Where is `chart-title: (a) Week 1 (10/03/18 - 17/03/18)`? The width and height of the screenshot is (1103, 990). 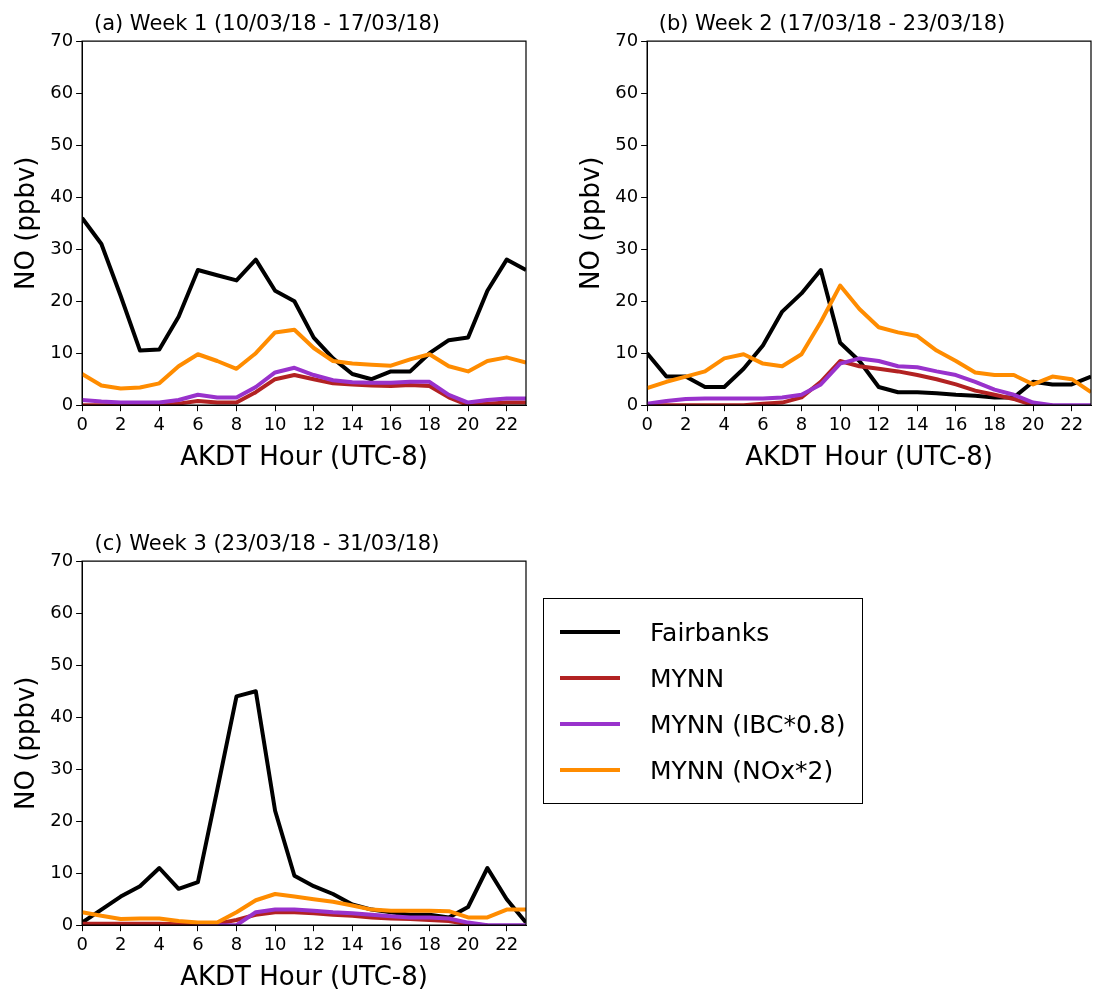
chart-title: (a) Week 1 (10/03/18 - 17/03/18) is located at coordinates (267, 23).